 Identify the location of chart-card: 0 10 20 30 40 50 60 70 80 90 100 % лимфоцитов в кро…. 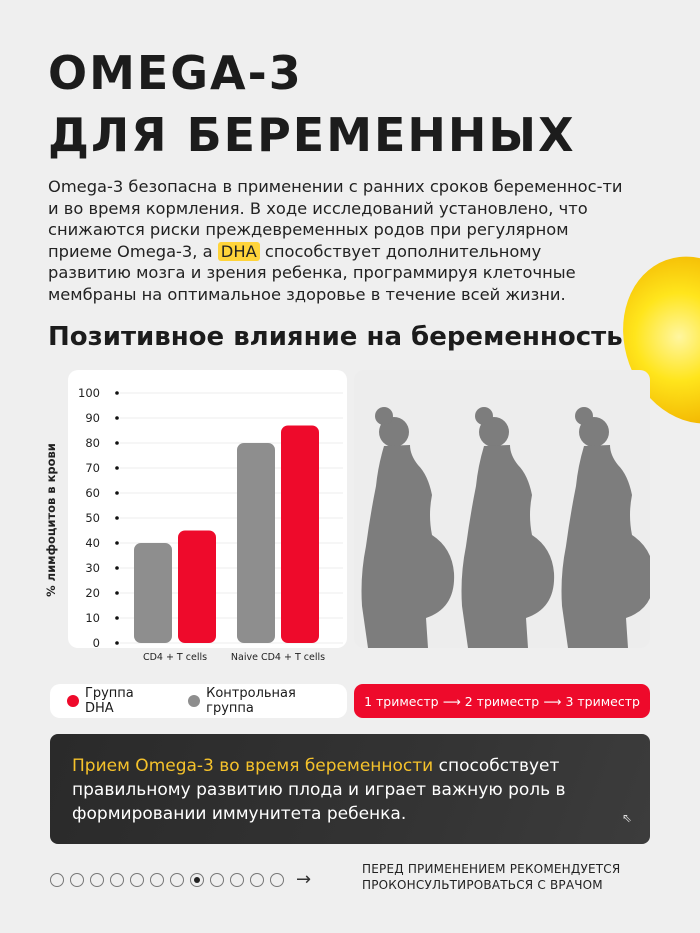
(195, 516).